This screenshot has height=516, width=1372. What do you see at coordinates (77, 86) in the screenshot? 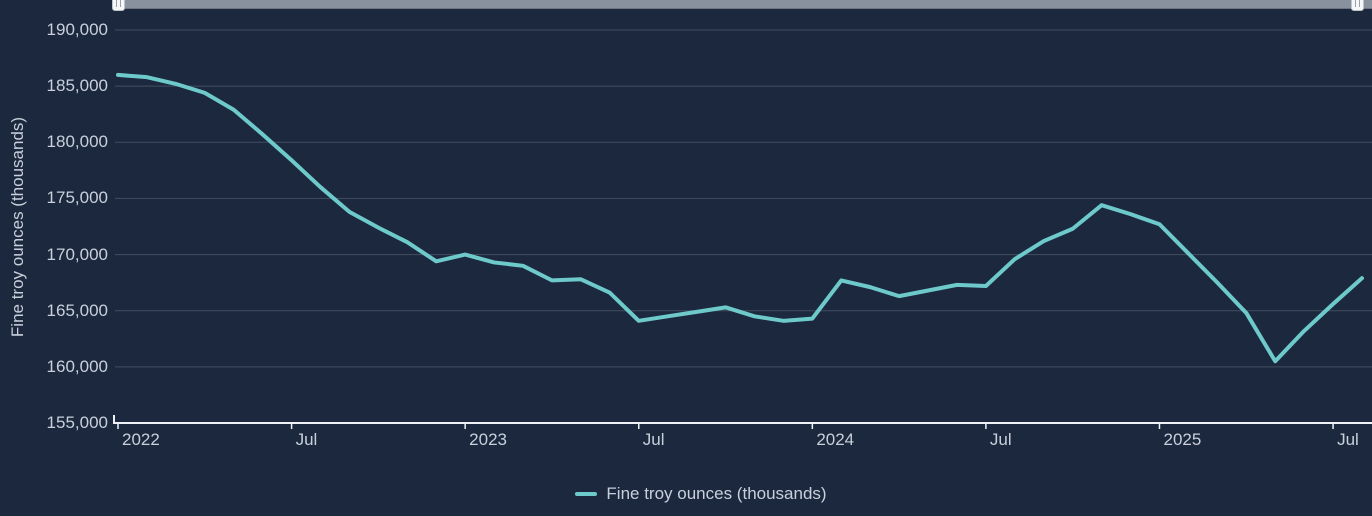
I see `y-tick-label: 185,000` at bounding box center [77, 86].